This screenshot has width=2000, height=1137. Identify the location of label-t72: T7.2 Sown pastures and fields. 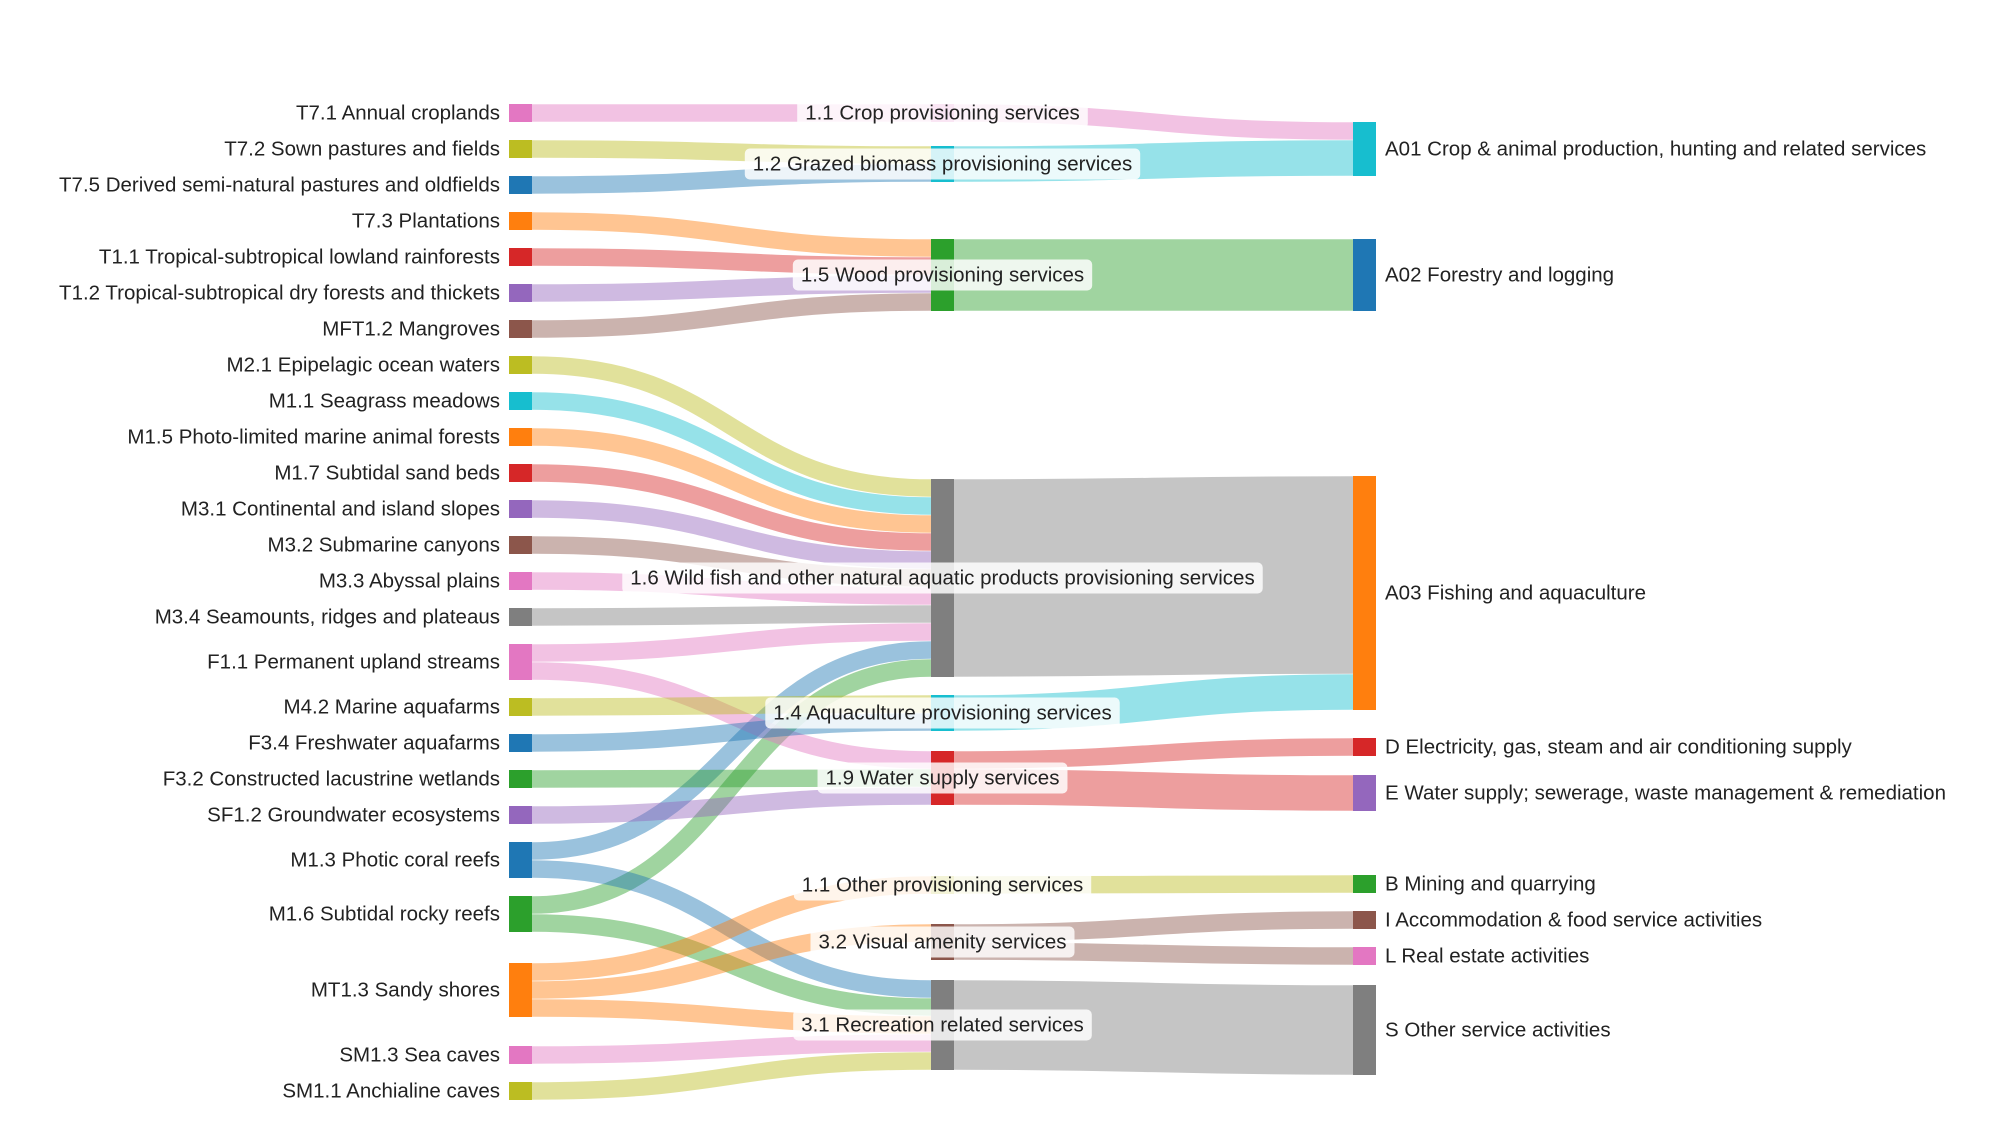
(362, 149).